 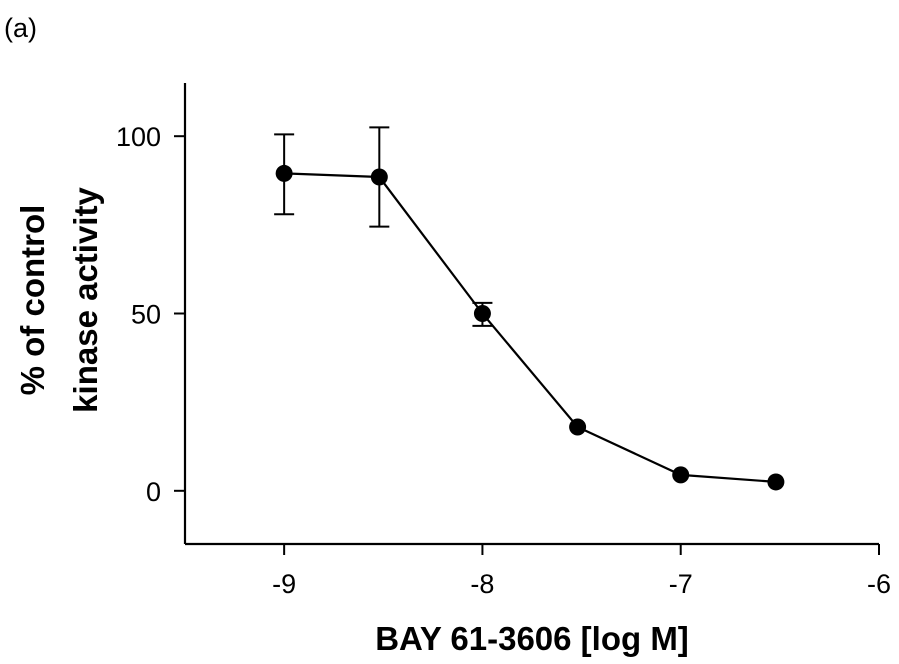 What do you see at coordinates (284, 584) in the screenshot?
I see `x-tick-label: -9` at bounding box center [284, 584].